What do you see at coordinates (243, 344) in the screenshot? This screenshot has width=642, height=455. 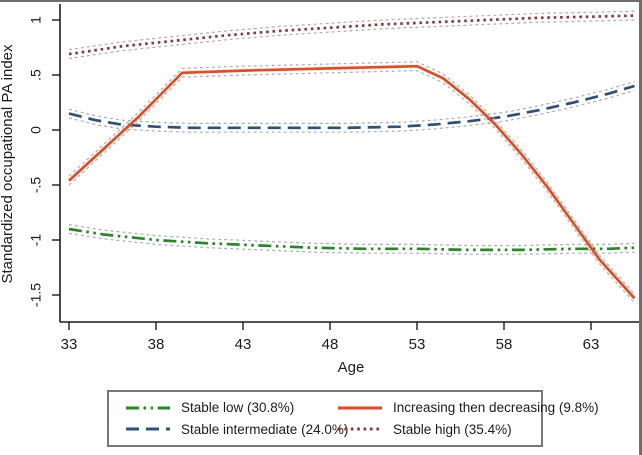 I see `x-tick-label: 43` at bounding box center [243, 344].